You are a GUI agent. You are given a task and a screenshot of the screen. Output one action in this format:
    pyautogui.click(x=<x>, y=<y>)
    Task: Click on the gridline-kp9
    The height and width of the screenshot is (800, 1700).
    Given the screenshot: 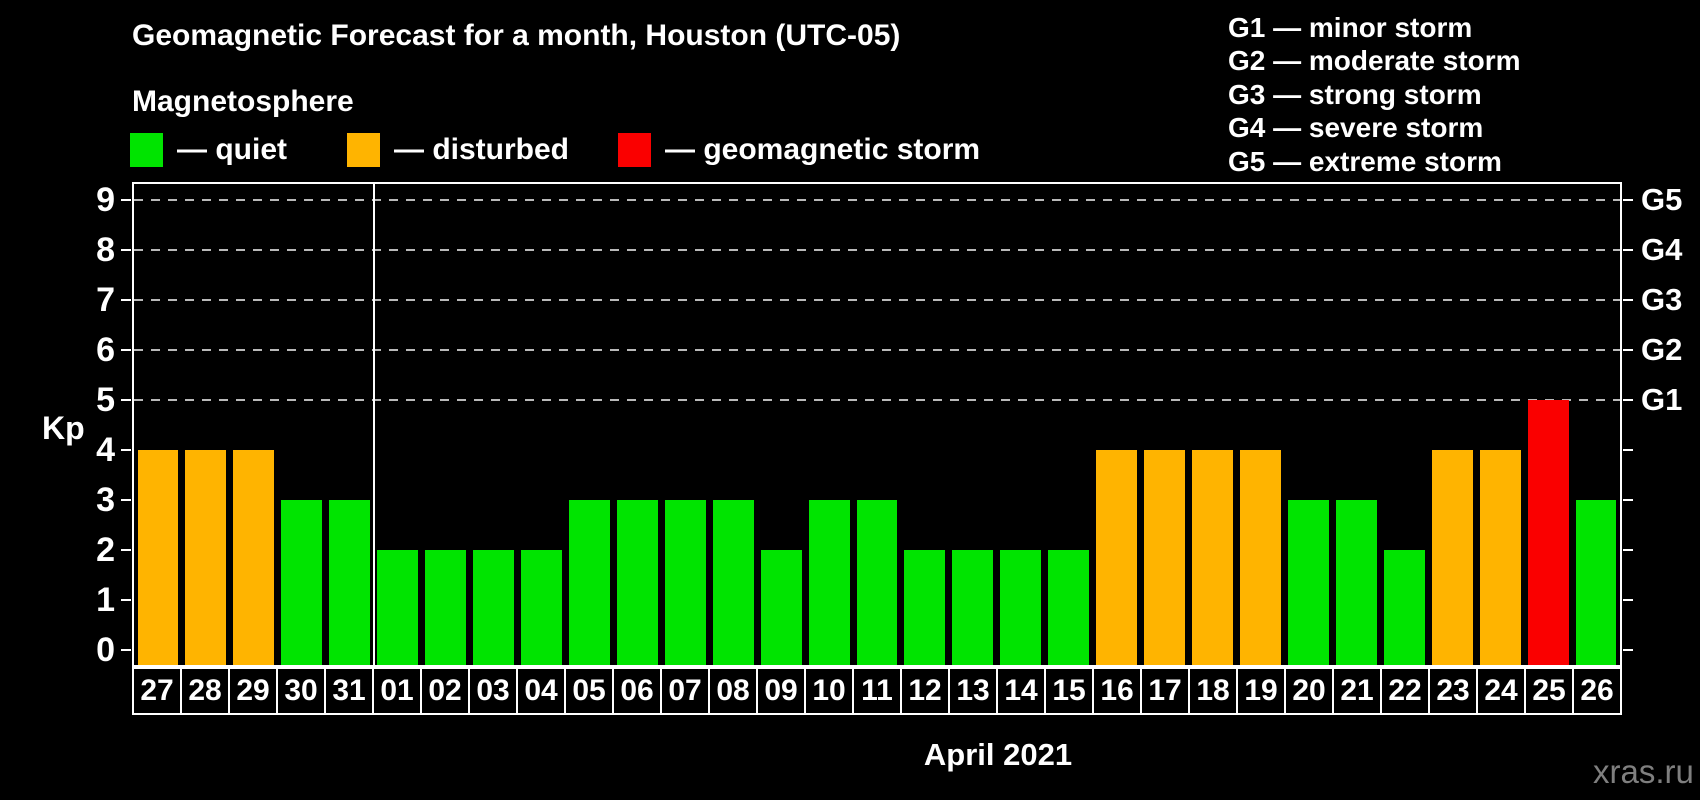 What is the action you would take?
    pyautogui.click(x=877, y=200)
    